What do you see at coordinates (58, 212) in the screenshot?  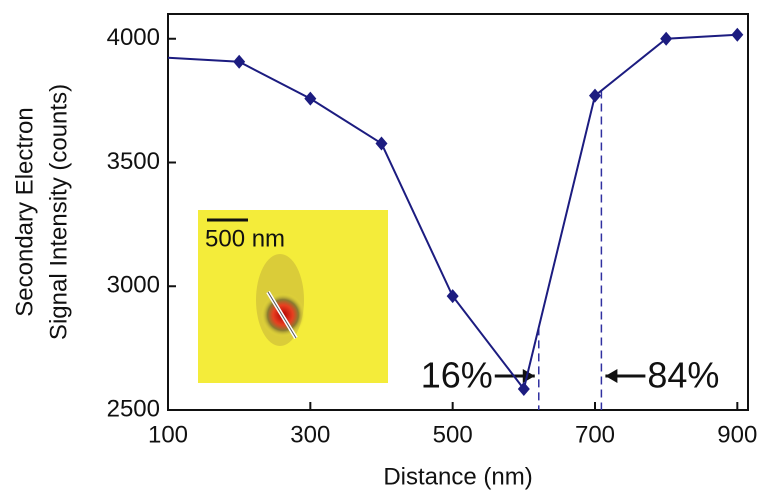 I see `y-axis-label: Signal Intensity (counts)` at bounding box center [58, 212].